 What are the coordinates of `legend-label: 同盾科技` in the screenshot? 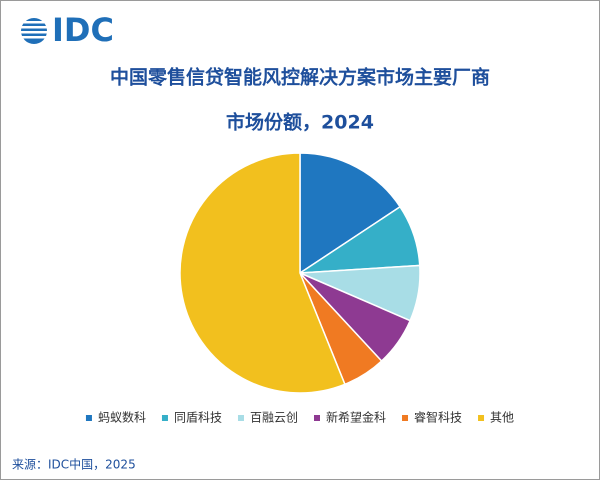 It's located at (198, 418).